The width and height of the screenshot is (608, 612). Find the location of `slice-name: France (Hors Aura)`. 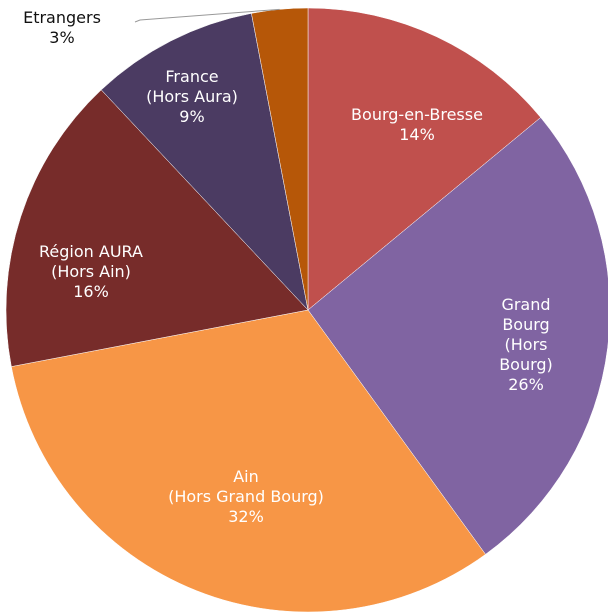

slice-name: France (Hors Aura) is located at coordinates (192, 86).